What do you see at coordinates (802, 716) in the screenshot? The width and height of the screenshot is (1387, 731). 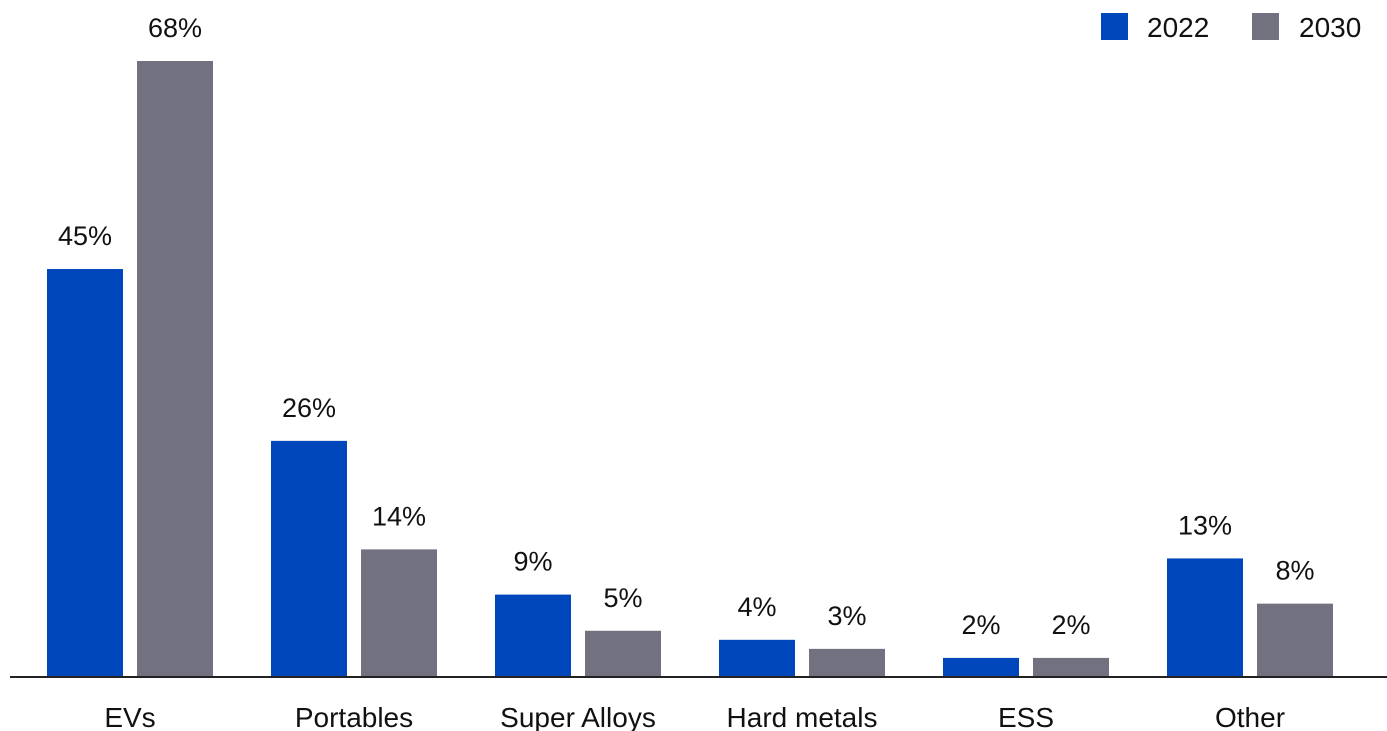 I see `category-label-hard-metals: Hard metals` at bounding box center [802, 716].